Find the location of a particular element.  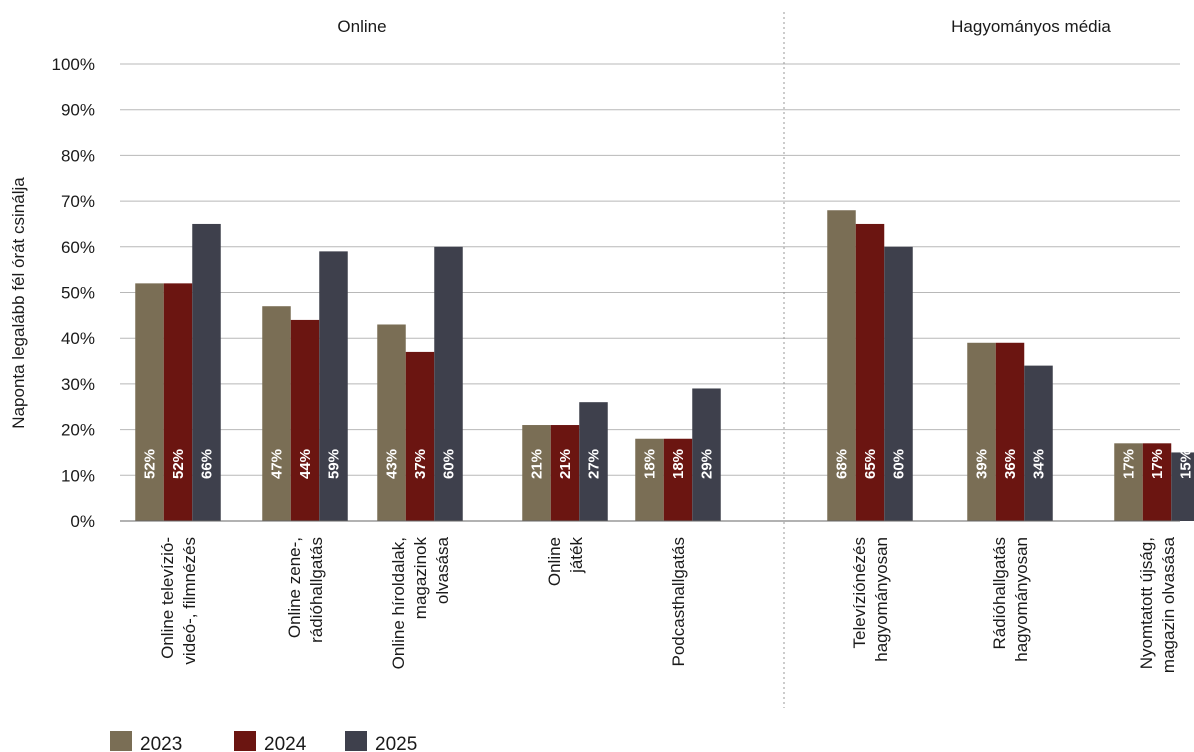

y-tick-label: 10% is located at coordinates (78, 475).